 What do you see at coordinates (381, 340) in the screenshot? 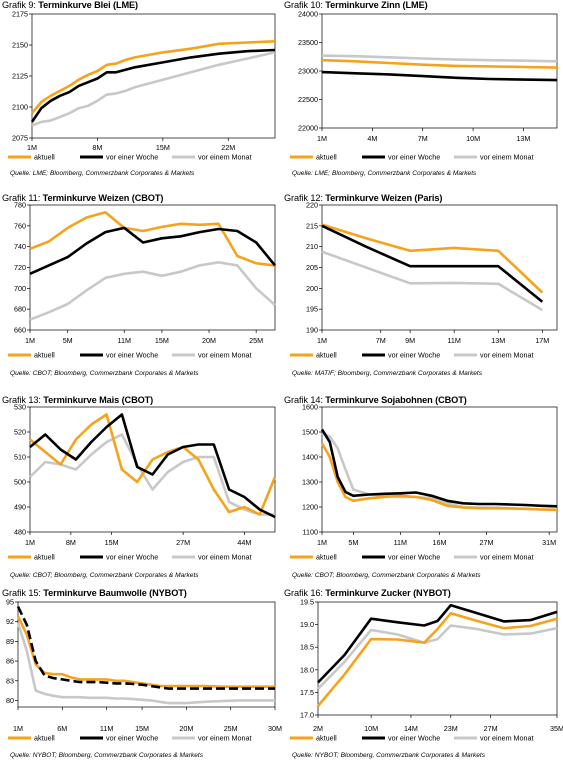
I see `x-tick-label: 7M` at bounding box center [381, 340].